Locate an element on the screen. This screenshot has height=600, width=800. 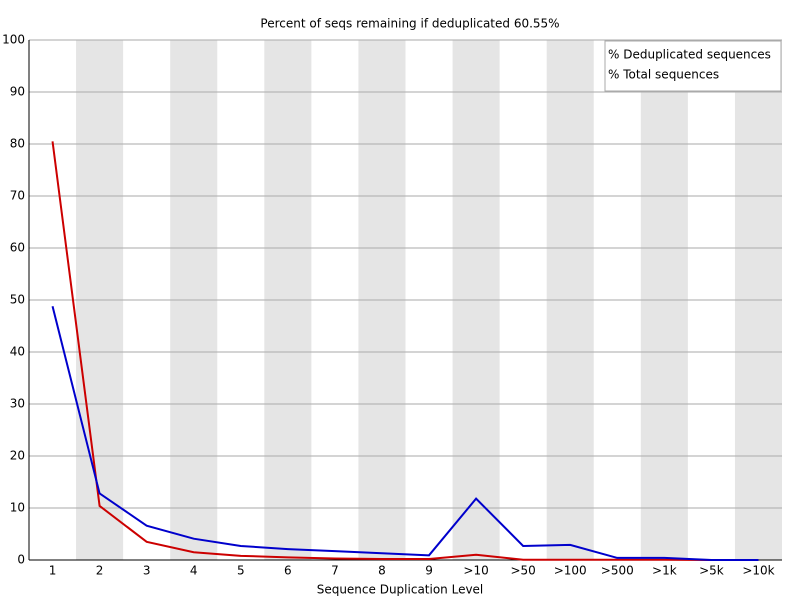
x-tick-label: >100 is located at coordinates (570, 571).